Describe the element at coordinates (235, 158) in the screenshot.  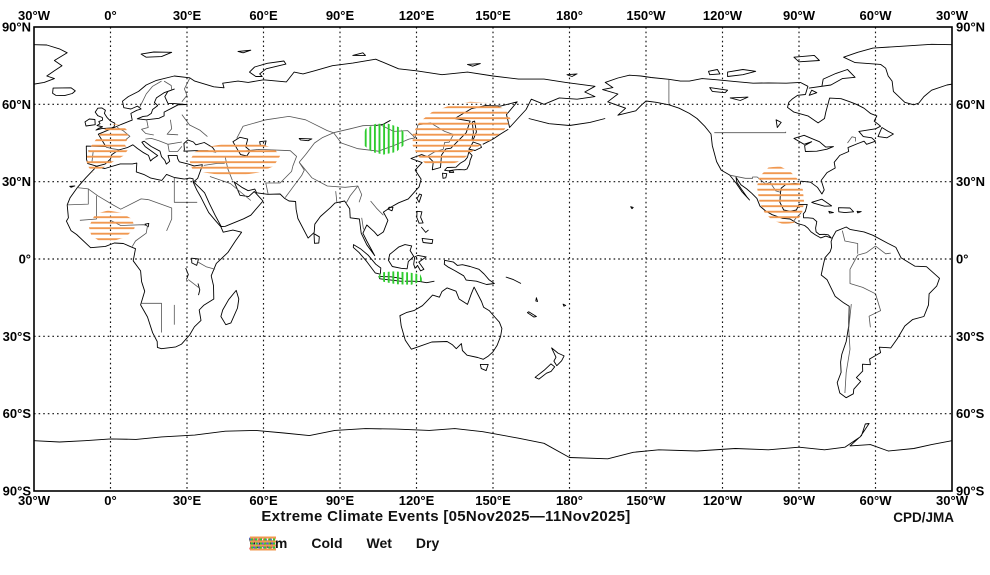
I see `event-region-turkey-caucasus-central-asia` at that location.